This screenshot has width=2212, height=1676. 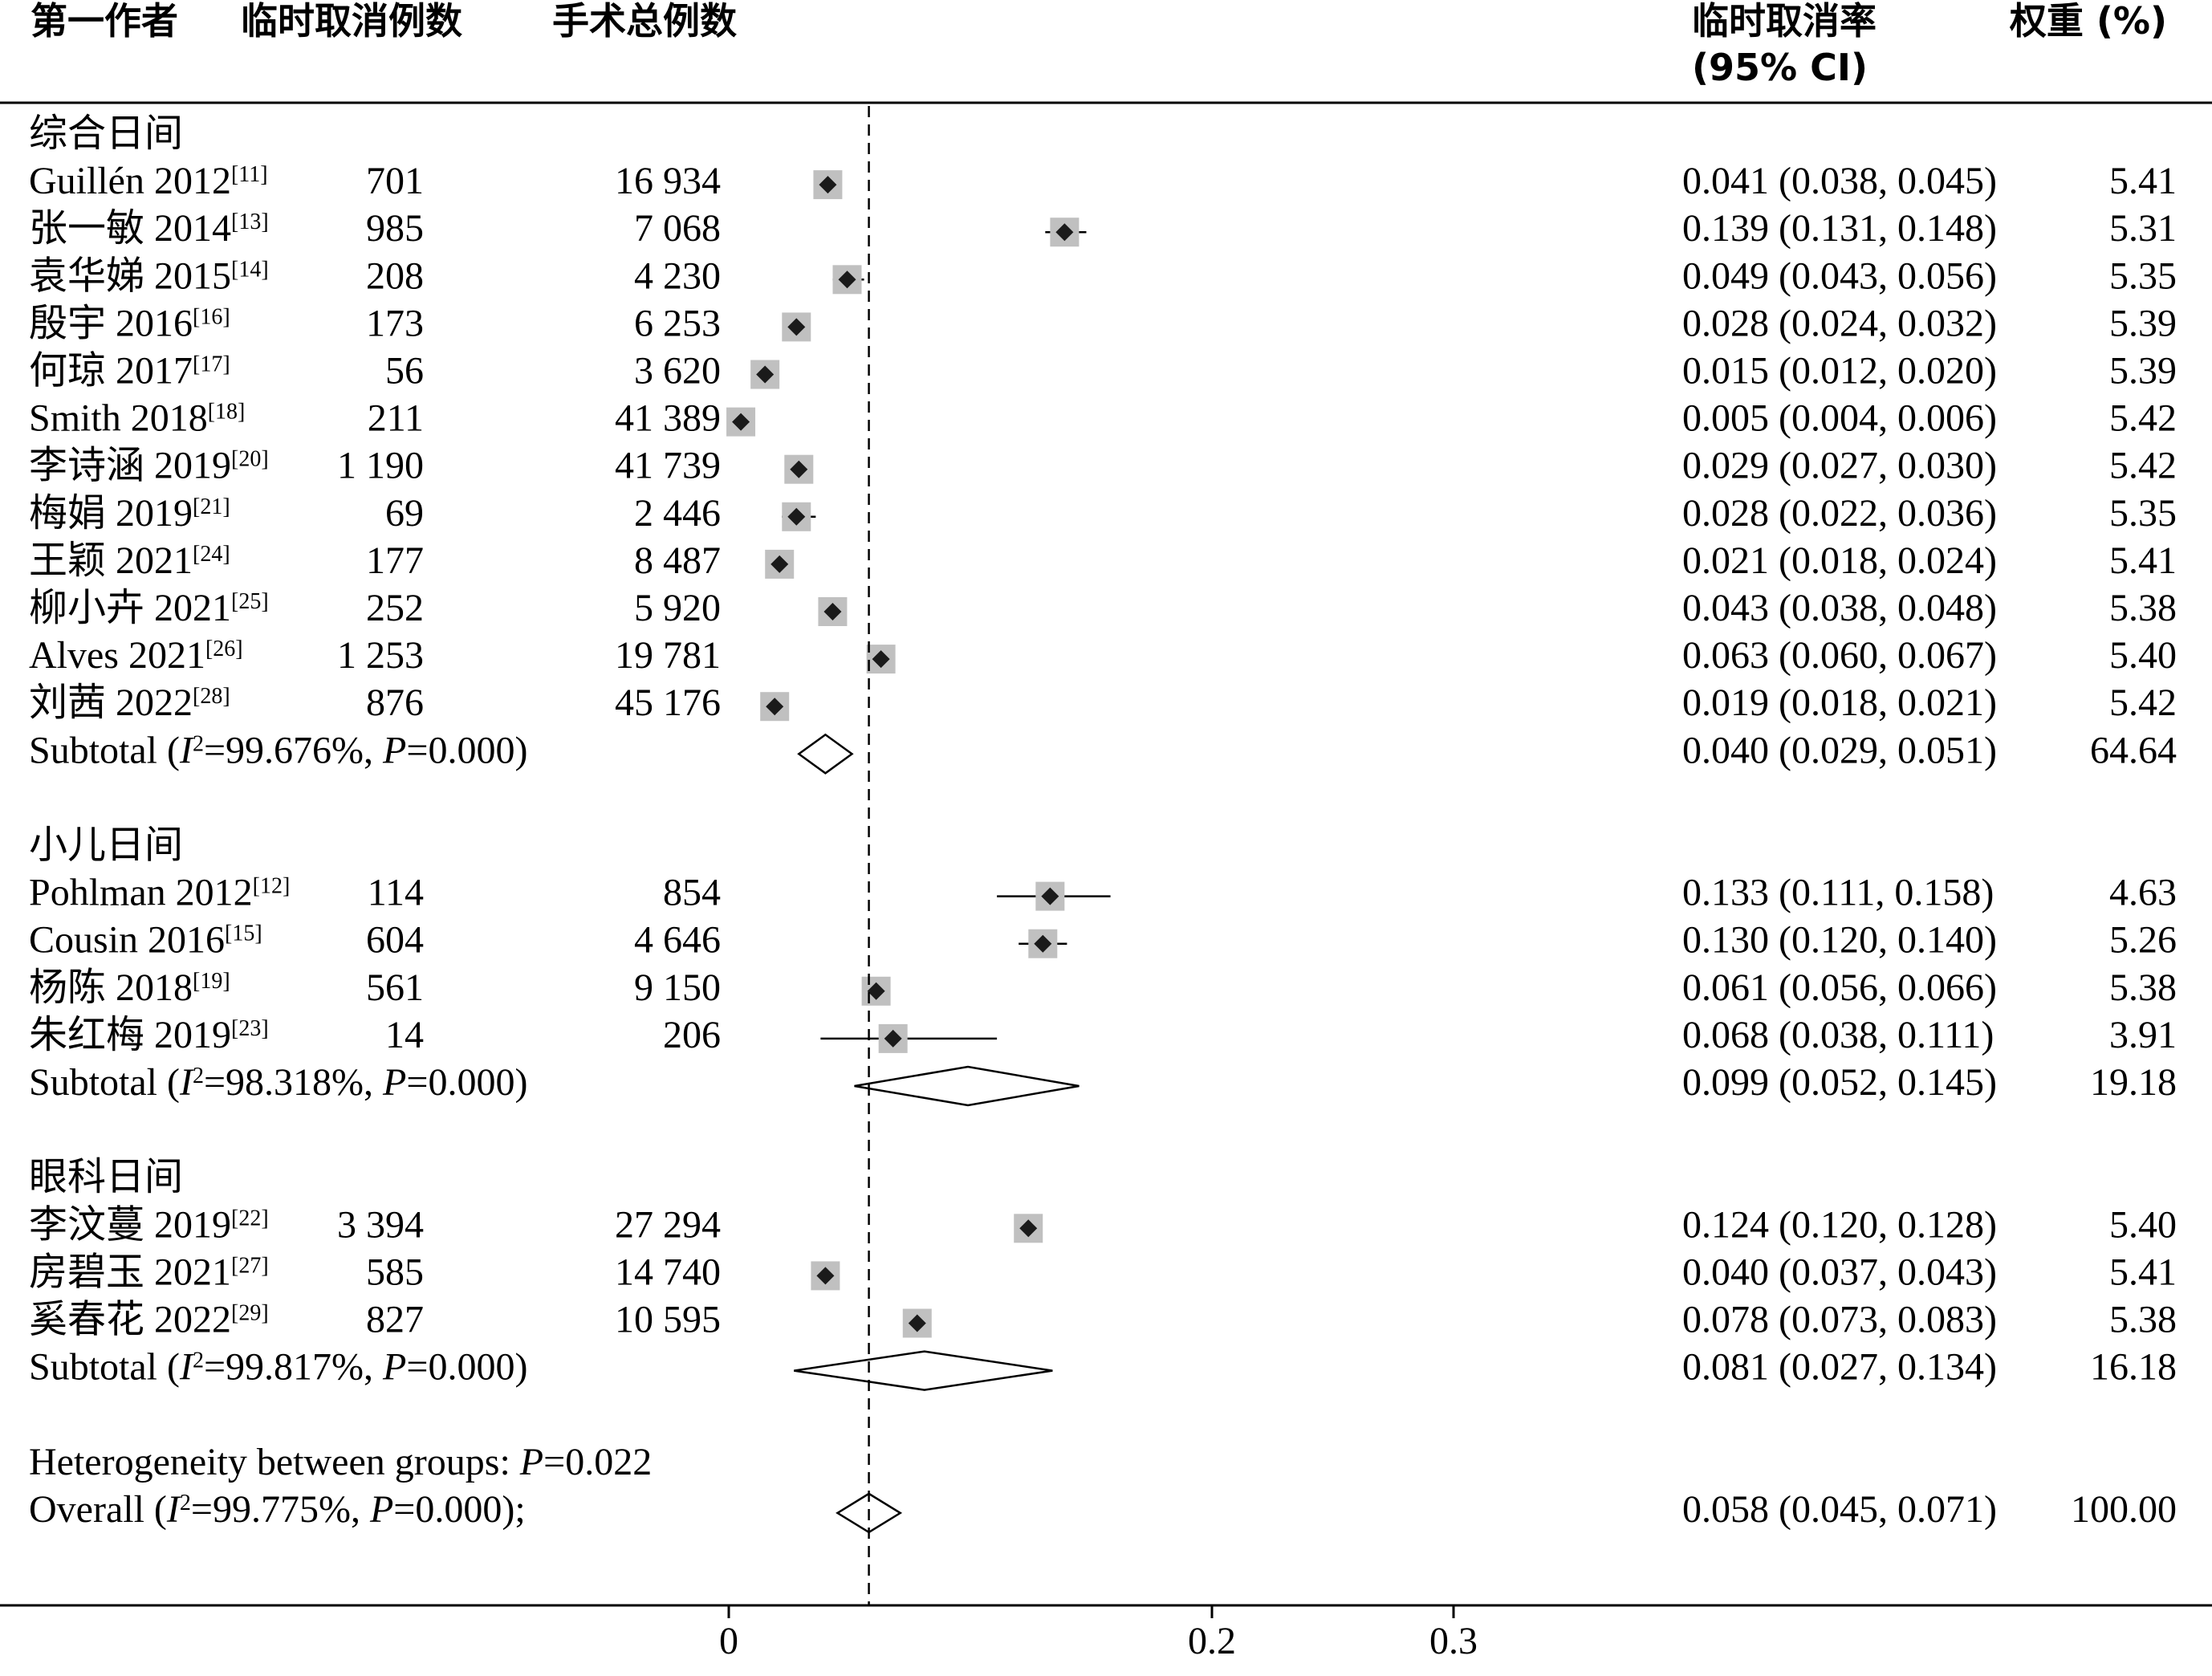 What do you see at coordinates (1099, 44) in the screenshot?
I see `column-headers: 第一作者 临时取消例数 手术总例数 临时取消率 (95% CI) 权重 (%)` at bounding box center [1099, 44].